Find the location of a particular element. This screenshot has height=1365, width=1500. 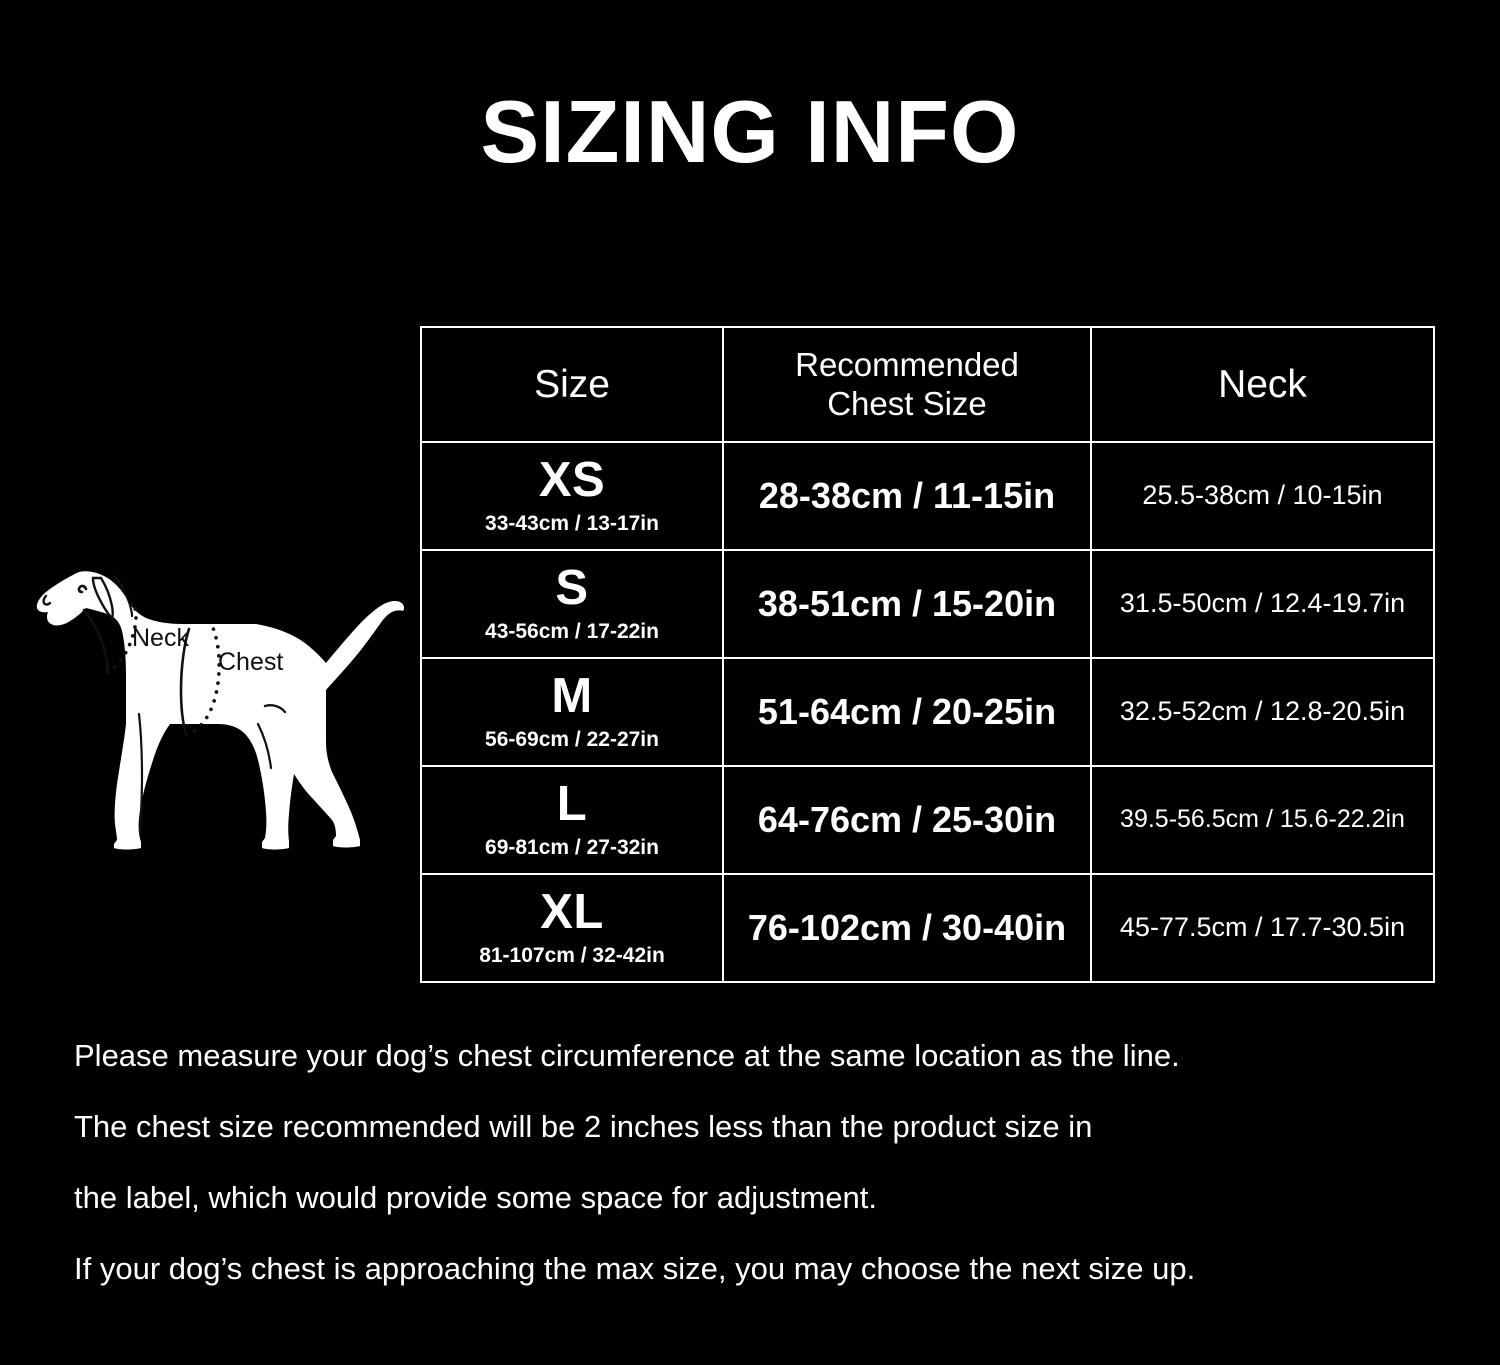

size-label: M is located at coordinates (572, 695).